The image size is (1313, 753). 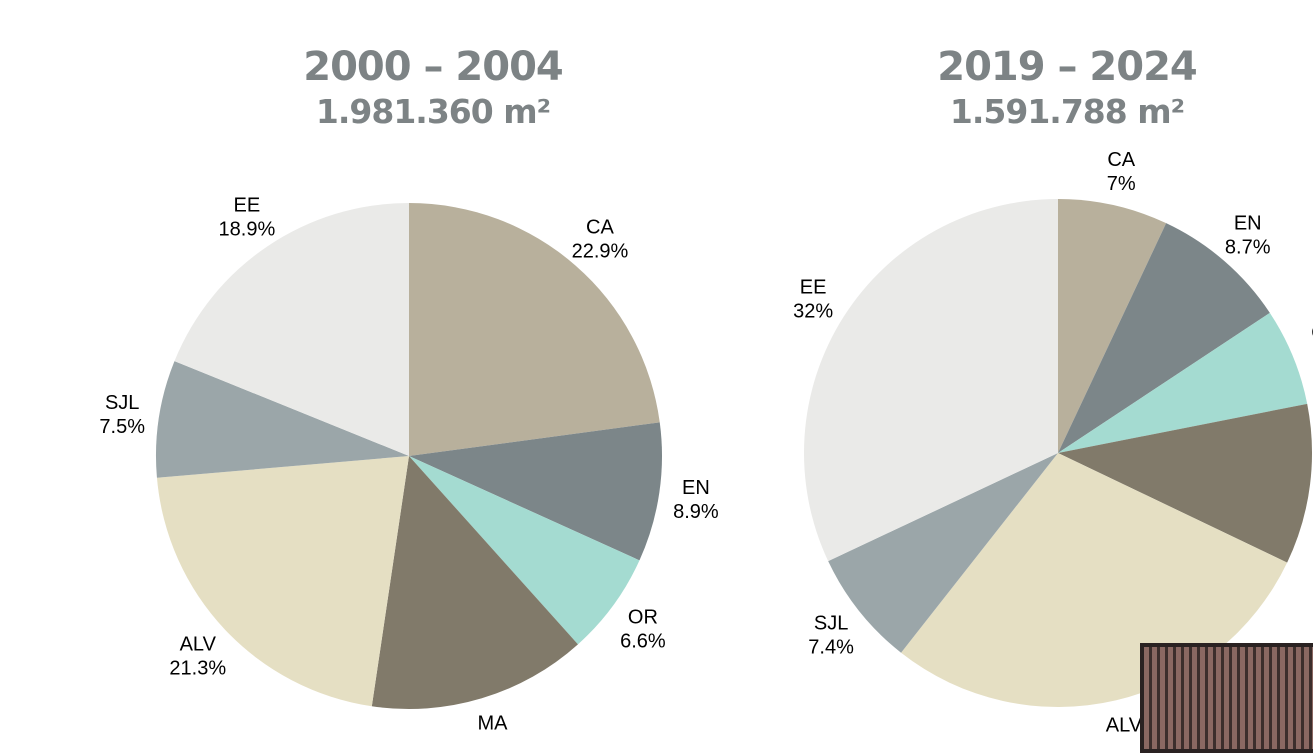 I want to click on slice-label-alv: ALV, so click(x=1124, y=725).